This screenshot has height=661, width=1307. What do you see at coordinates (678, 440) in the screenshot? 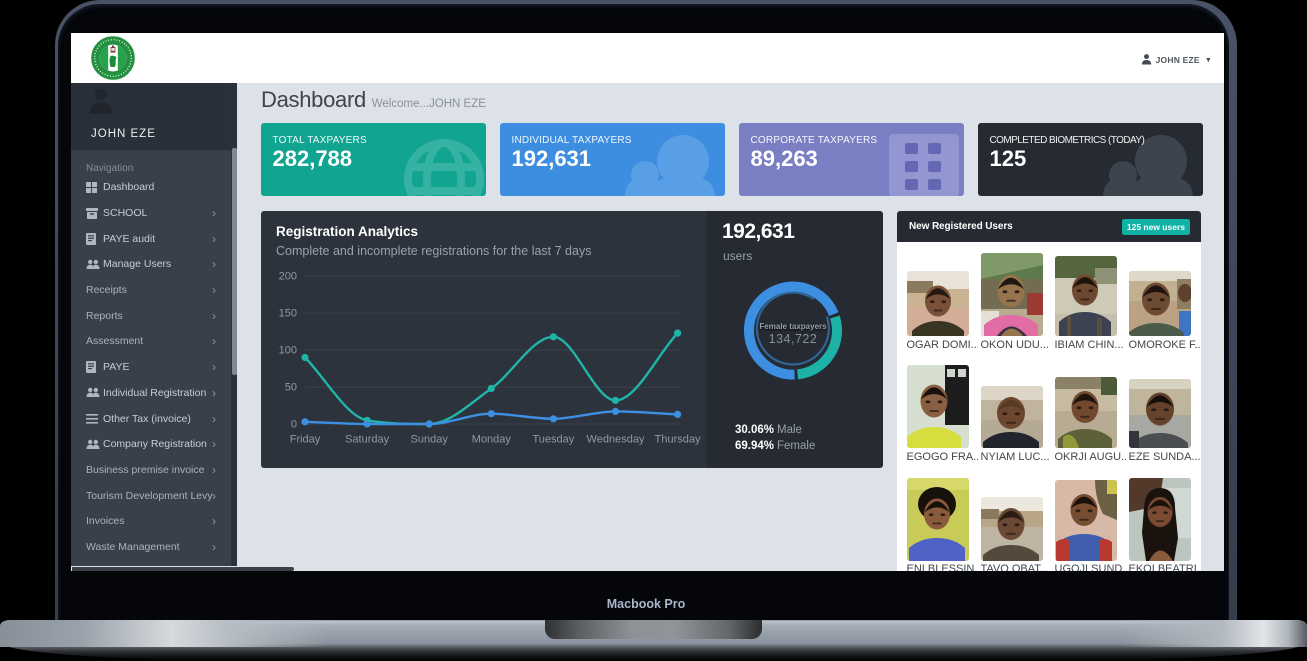
I see `svg-text: Thursday` at bounding box center [678, 440].